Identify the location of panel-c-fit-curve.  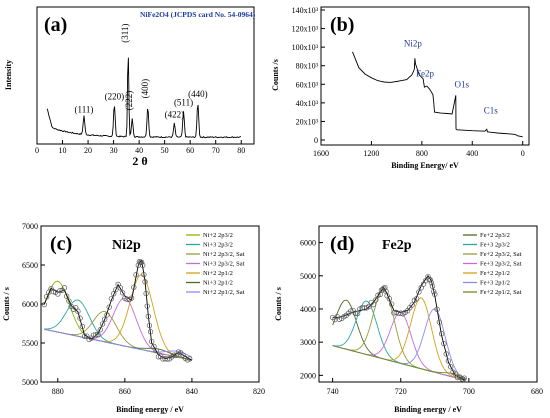
(118, 343).